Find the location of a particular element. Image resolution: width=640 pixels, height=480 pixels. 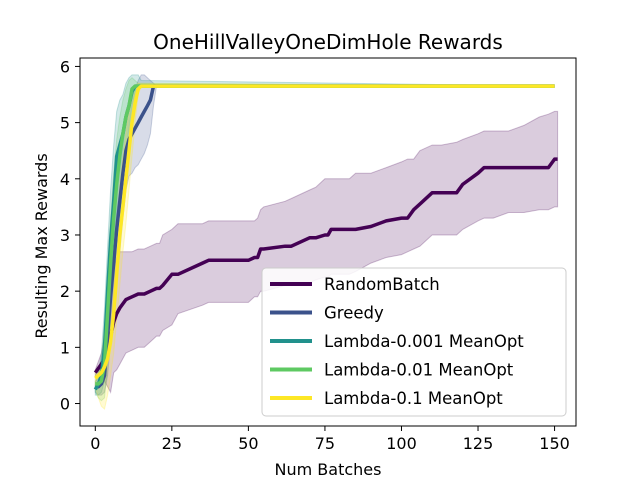

chart-title: OneHillValleyOneDimHole Rewards is located at coordinates (328, 42).